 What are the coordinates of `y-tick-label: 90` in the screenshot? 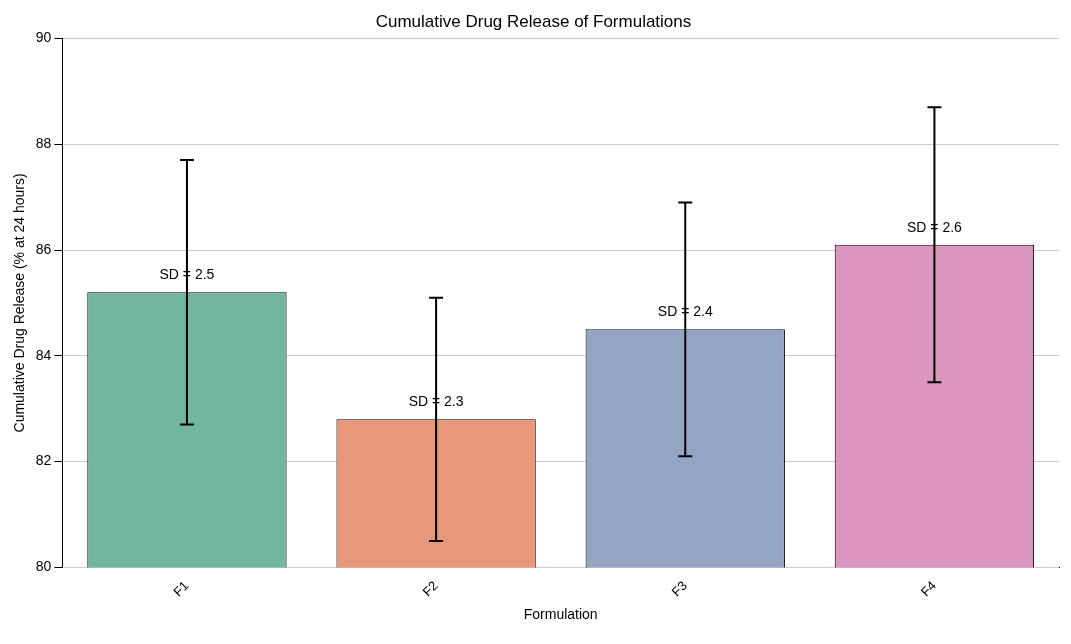 It's located at (43, 37).